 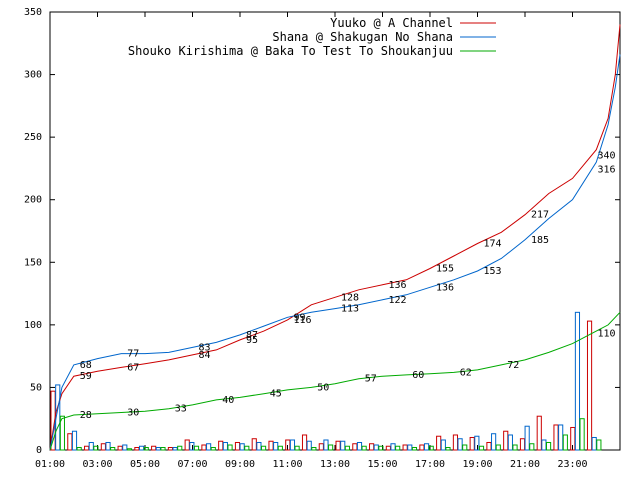 I want to click on data-label: 30, so click(x=133, y=412).